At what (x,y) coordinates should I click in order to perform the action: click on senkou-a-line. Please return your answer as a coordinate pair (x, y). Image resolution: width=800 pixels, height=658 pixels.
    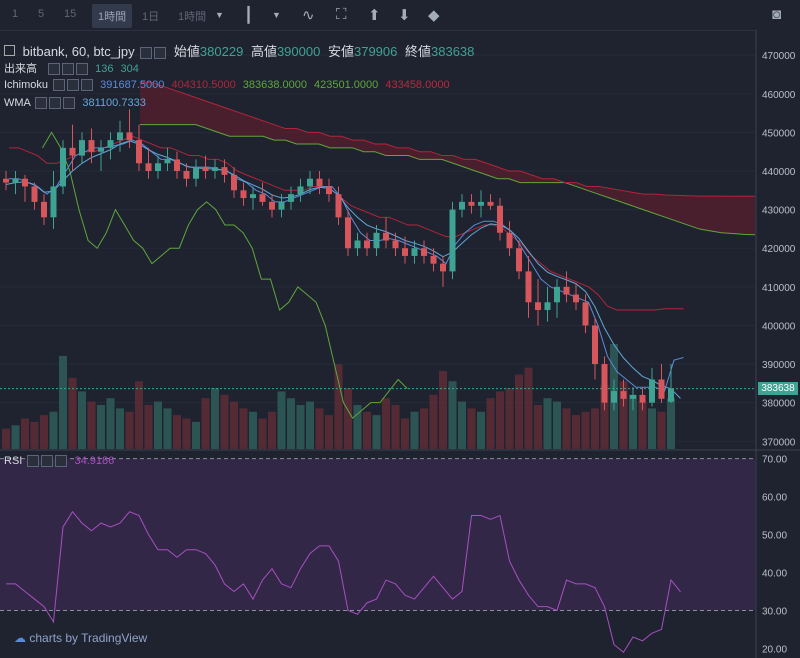
    Looking at the image, I should click on (448, 180).